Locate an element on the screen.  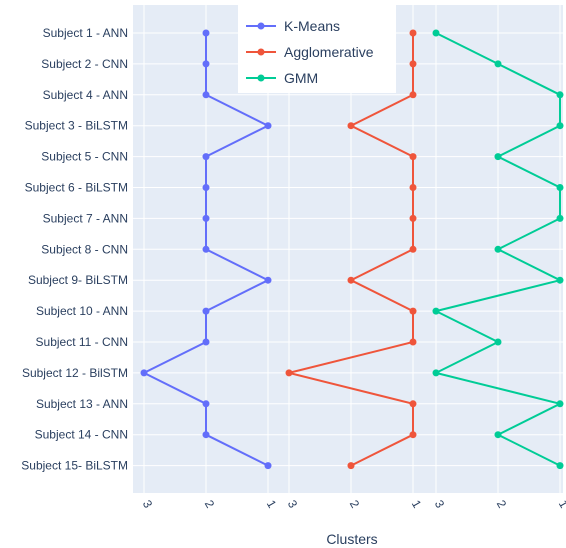
agglomerative-tick-1: 1 is located at coordinates (417, 504).